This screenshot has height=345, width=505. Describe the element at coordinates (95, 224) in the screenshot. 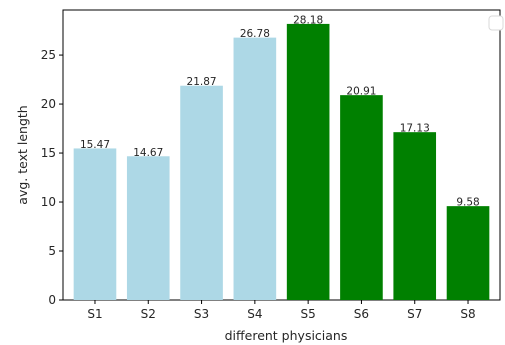

I see `bar-S1` at that location.